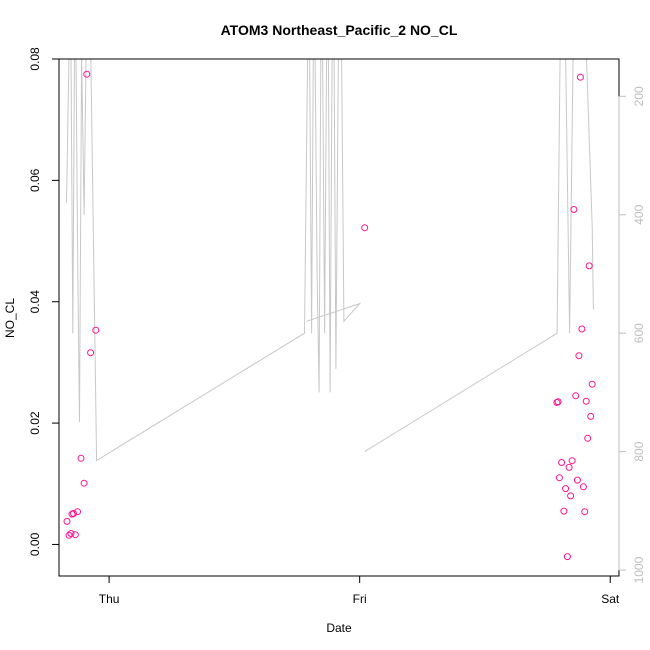  What do you see at coordinates (35, 180) in the screenshot?
I see `y-tick-label: 0.06` at bounding box center [35, 180].